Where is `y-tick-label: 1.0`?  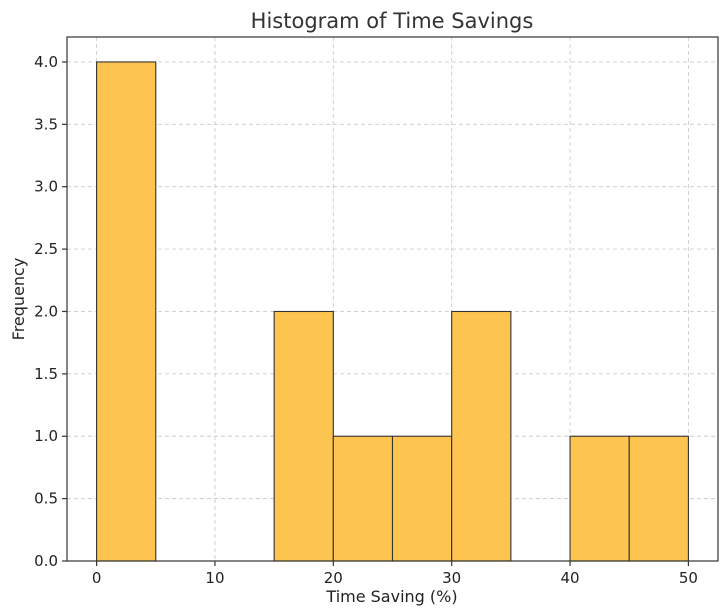 y-tick-label: 1.0 is located at coordinates (46, 436).